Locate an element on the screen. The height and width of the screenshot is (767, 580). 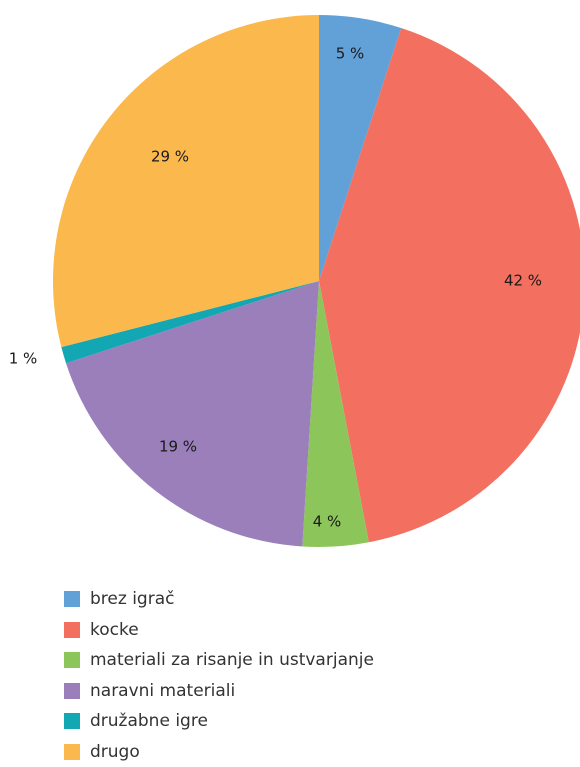
legend-label: družabne igre is located at coordinates (149, 721).